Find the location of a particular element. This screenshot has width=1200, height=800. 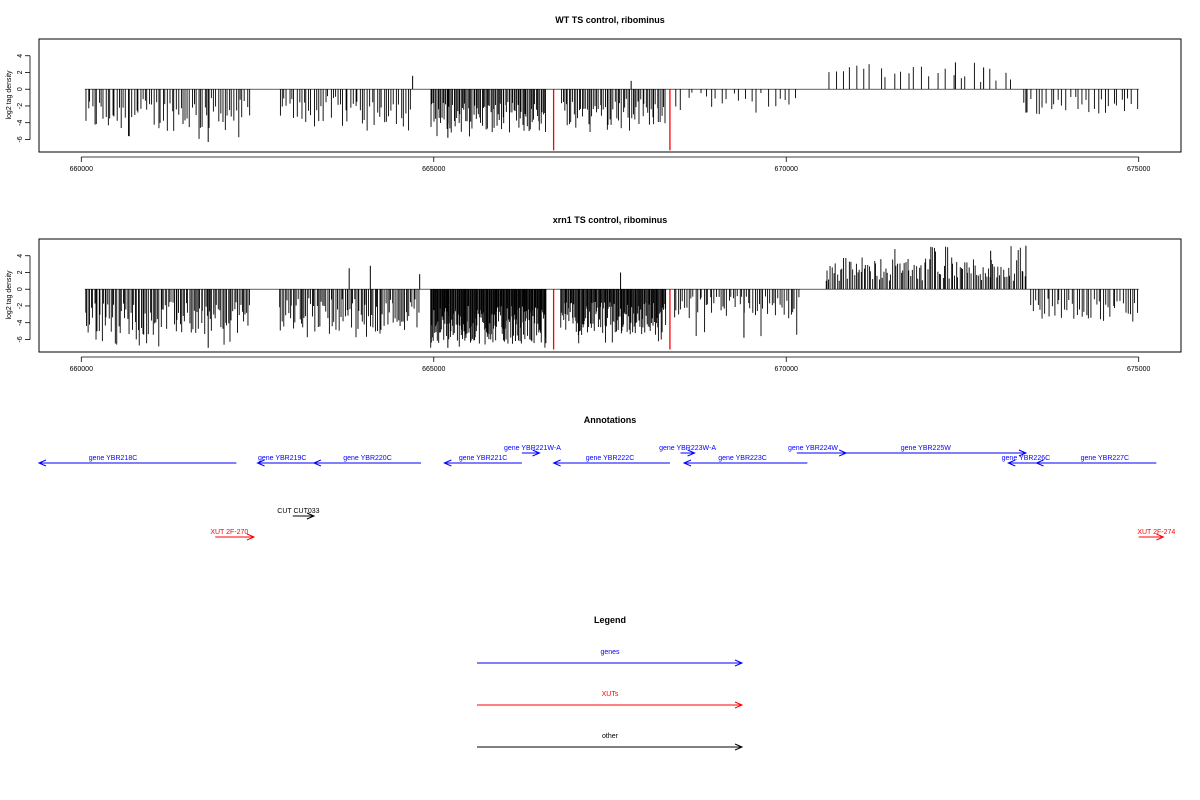

gene-label: gene YBR223C is located at coordinates (742, 458).